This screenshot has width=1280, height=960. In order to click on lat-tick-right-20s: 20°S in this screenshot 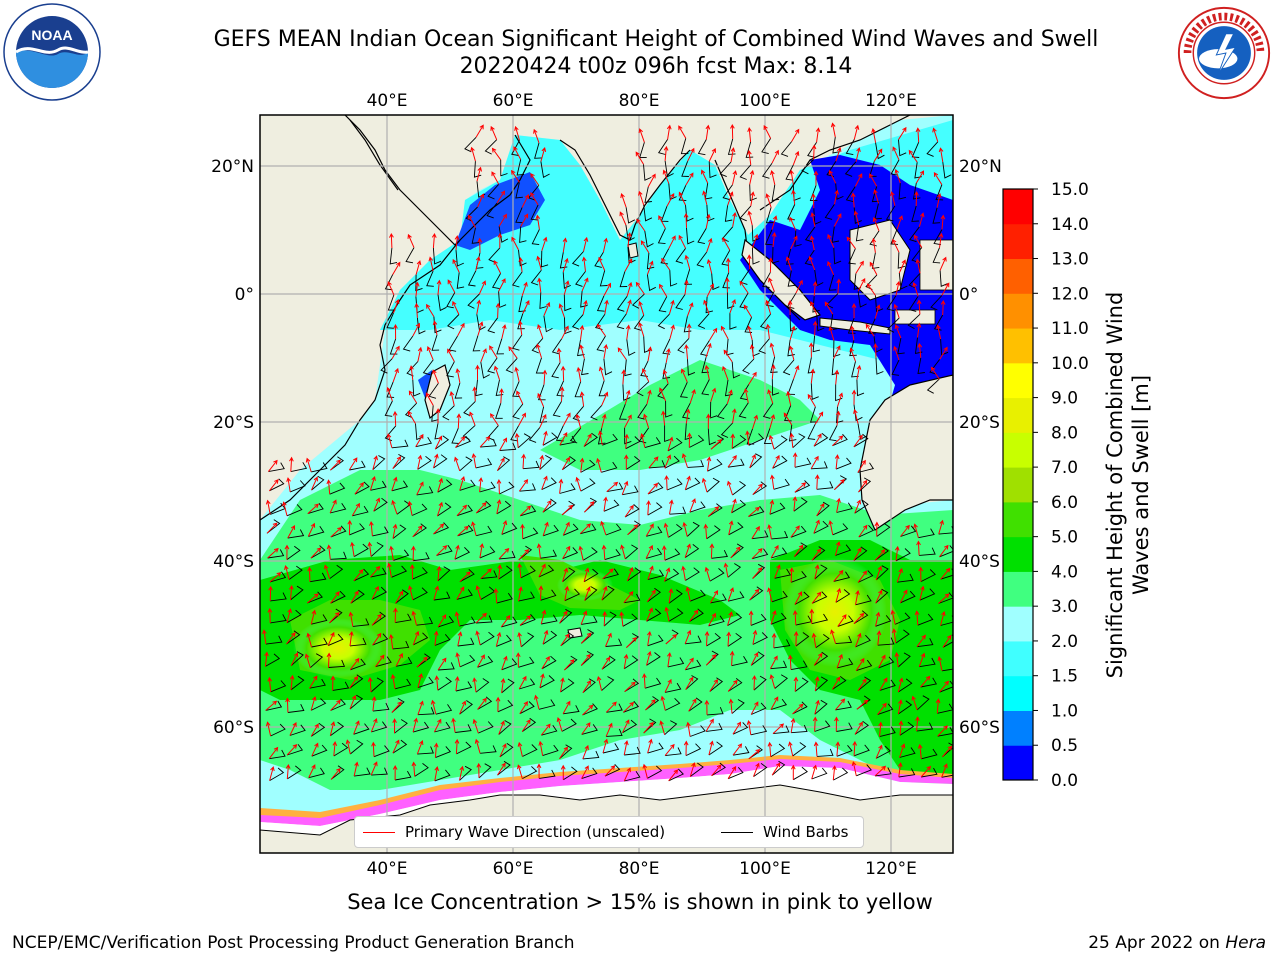, I will do `click(979, 423)`.